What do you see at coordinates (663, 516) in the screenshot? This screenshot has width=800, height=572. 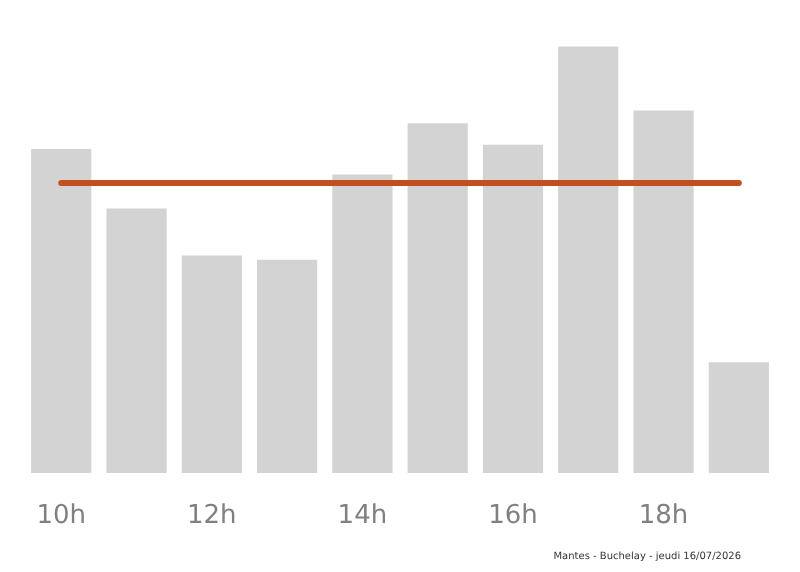 I see `x-tick-label: 18h` at bounding box center [663, 516].